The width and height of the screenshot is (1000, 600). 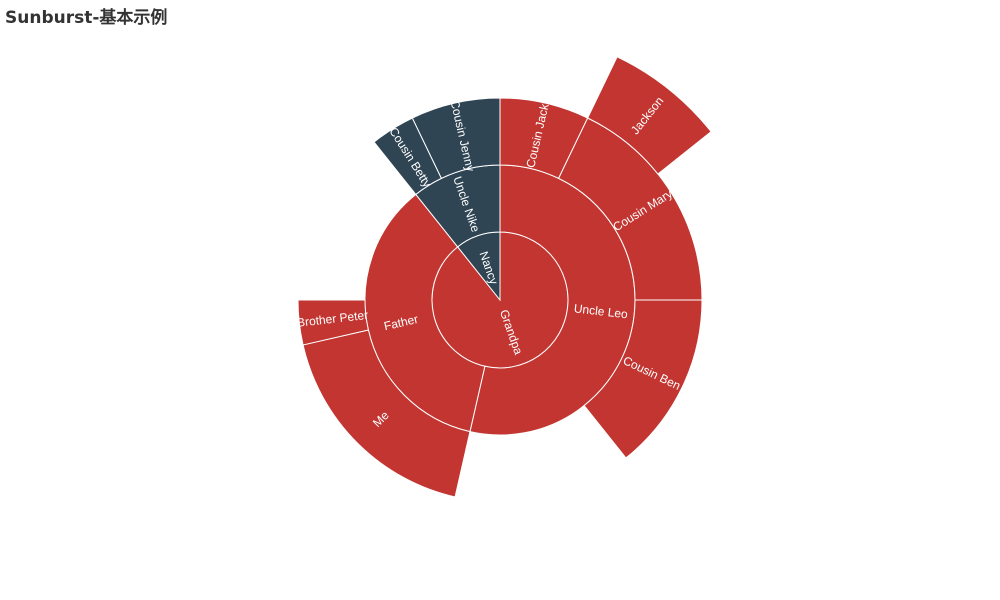 I want to click on segment-cousin-jenny, so click(x=456, y=138).